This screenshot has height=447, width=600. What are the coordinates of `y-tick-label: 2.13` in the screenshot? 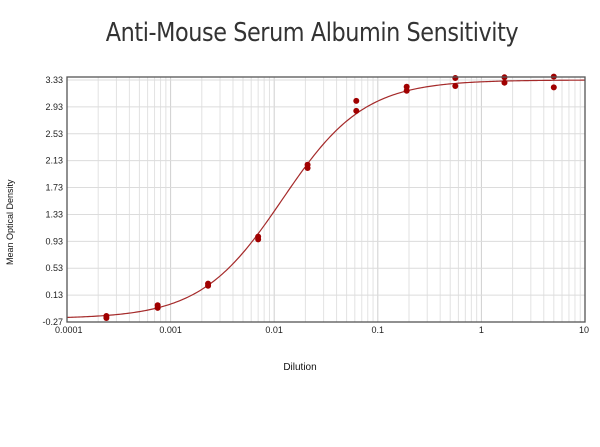 It's located at (54, 161).